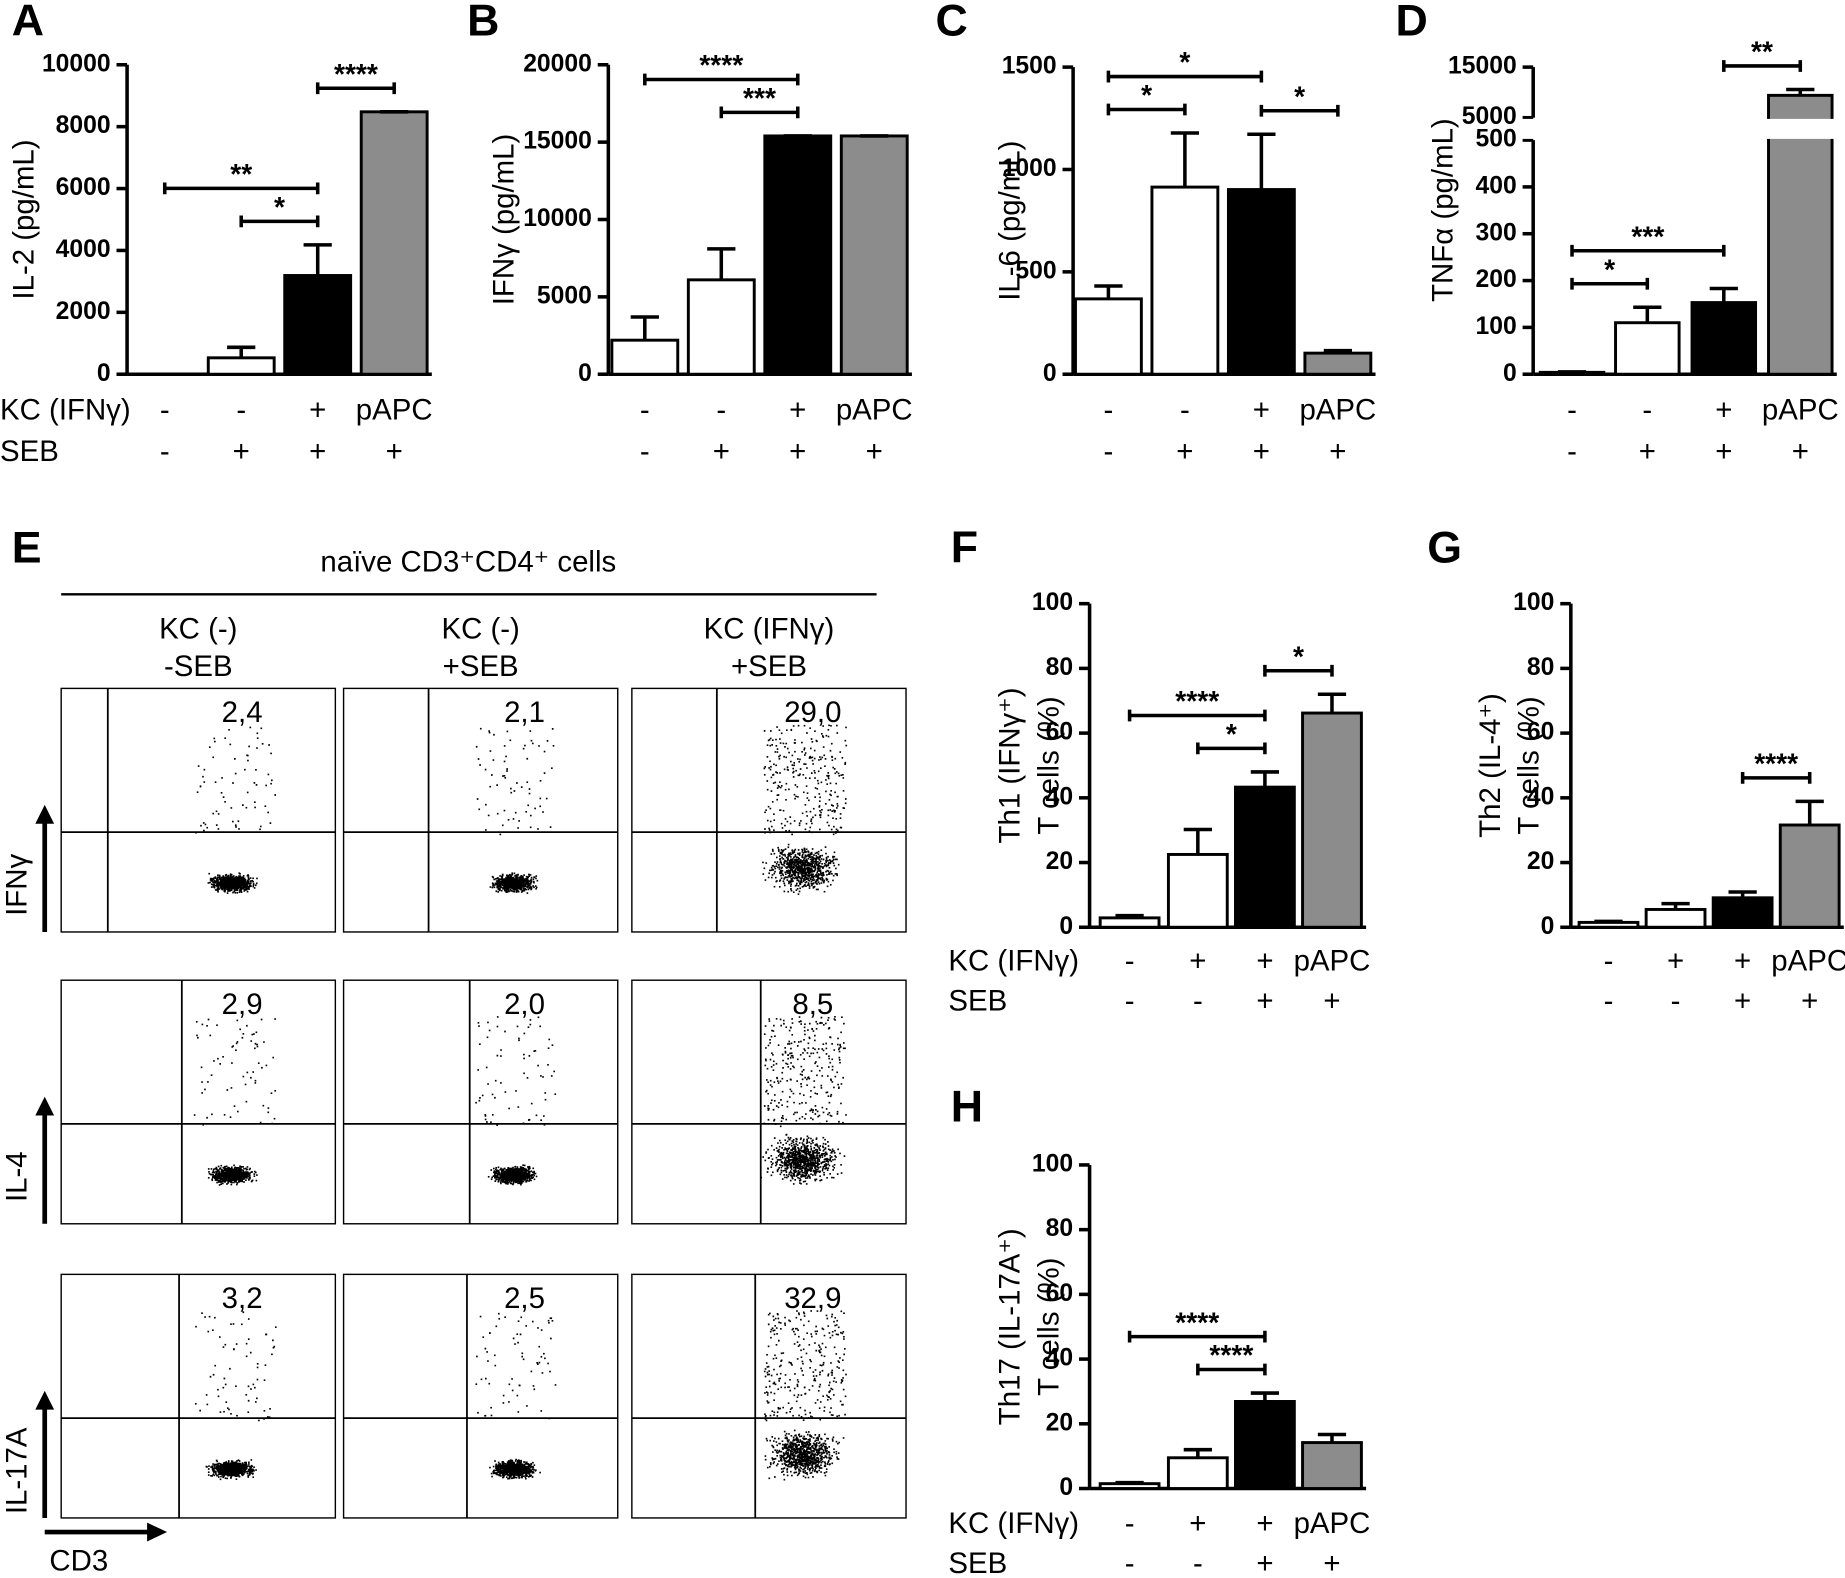 This screenshot has height=1578, width=1845. Describe the element at coordinates (242, 1298) in the screenshot. I see `quadrant-percent: 3,2` at that location.